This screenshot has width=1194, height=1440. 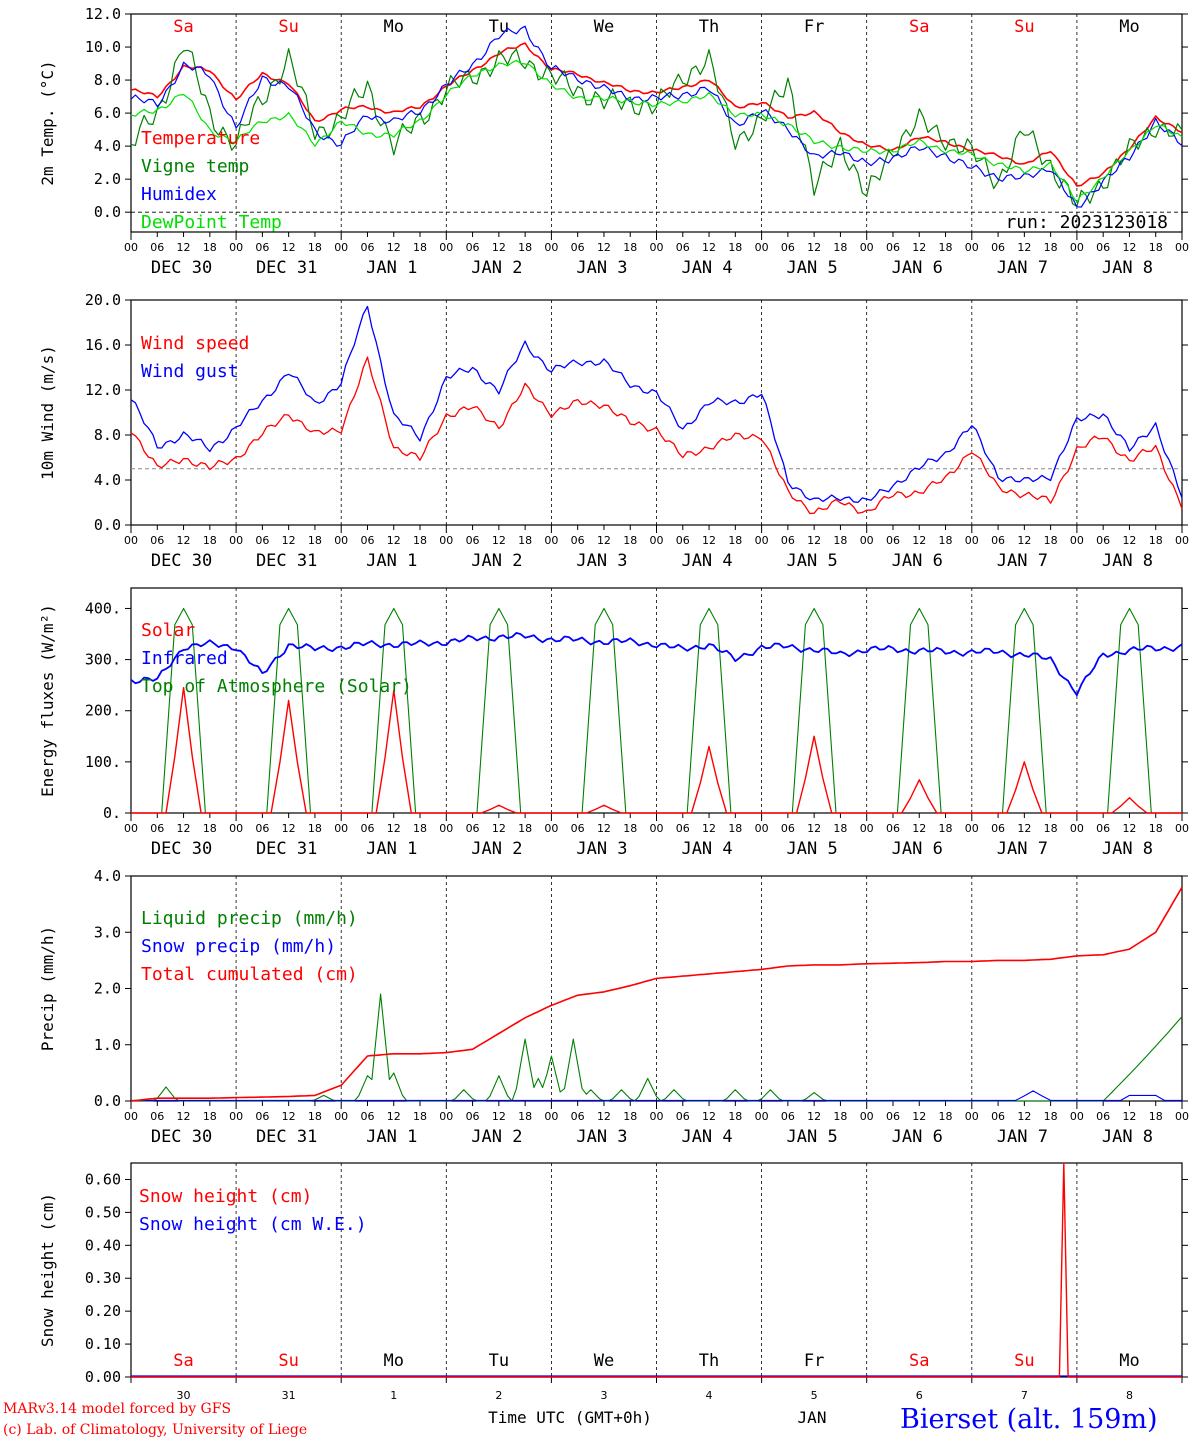 What do you see at coordinates (103, 660) in the screenshot?
I see `y-tick-label: 300.` at bounding box center [103, 660].